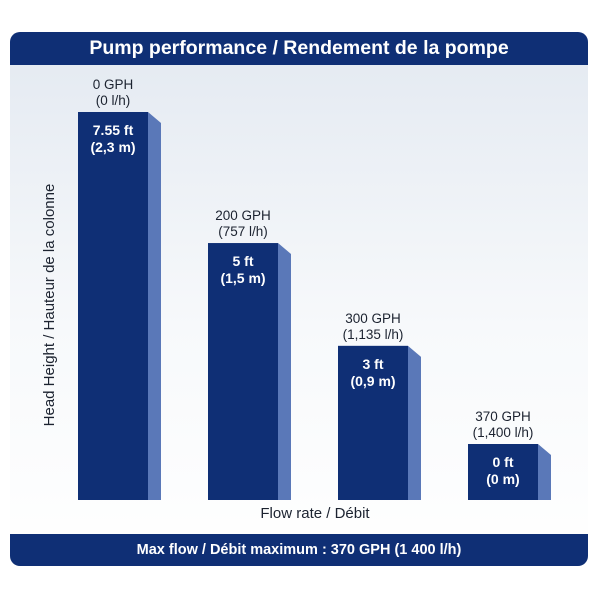 This screenshot has width=600, height=600. I want to click on bar-value-label: 0 ft, so click(503, 462).